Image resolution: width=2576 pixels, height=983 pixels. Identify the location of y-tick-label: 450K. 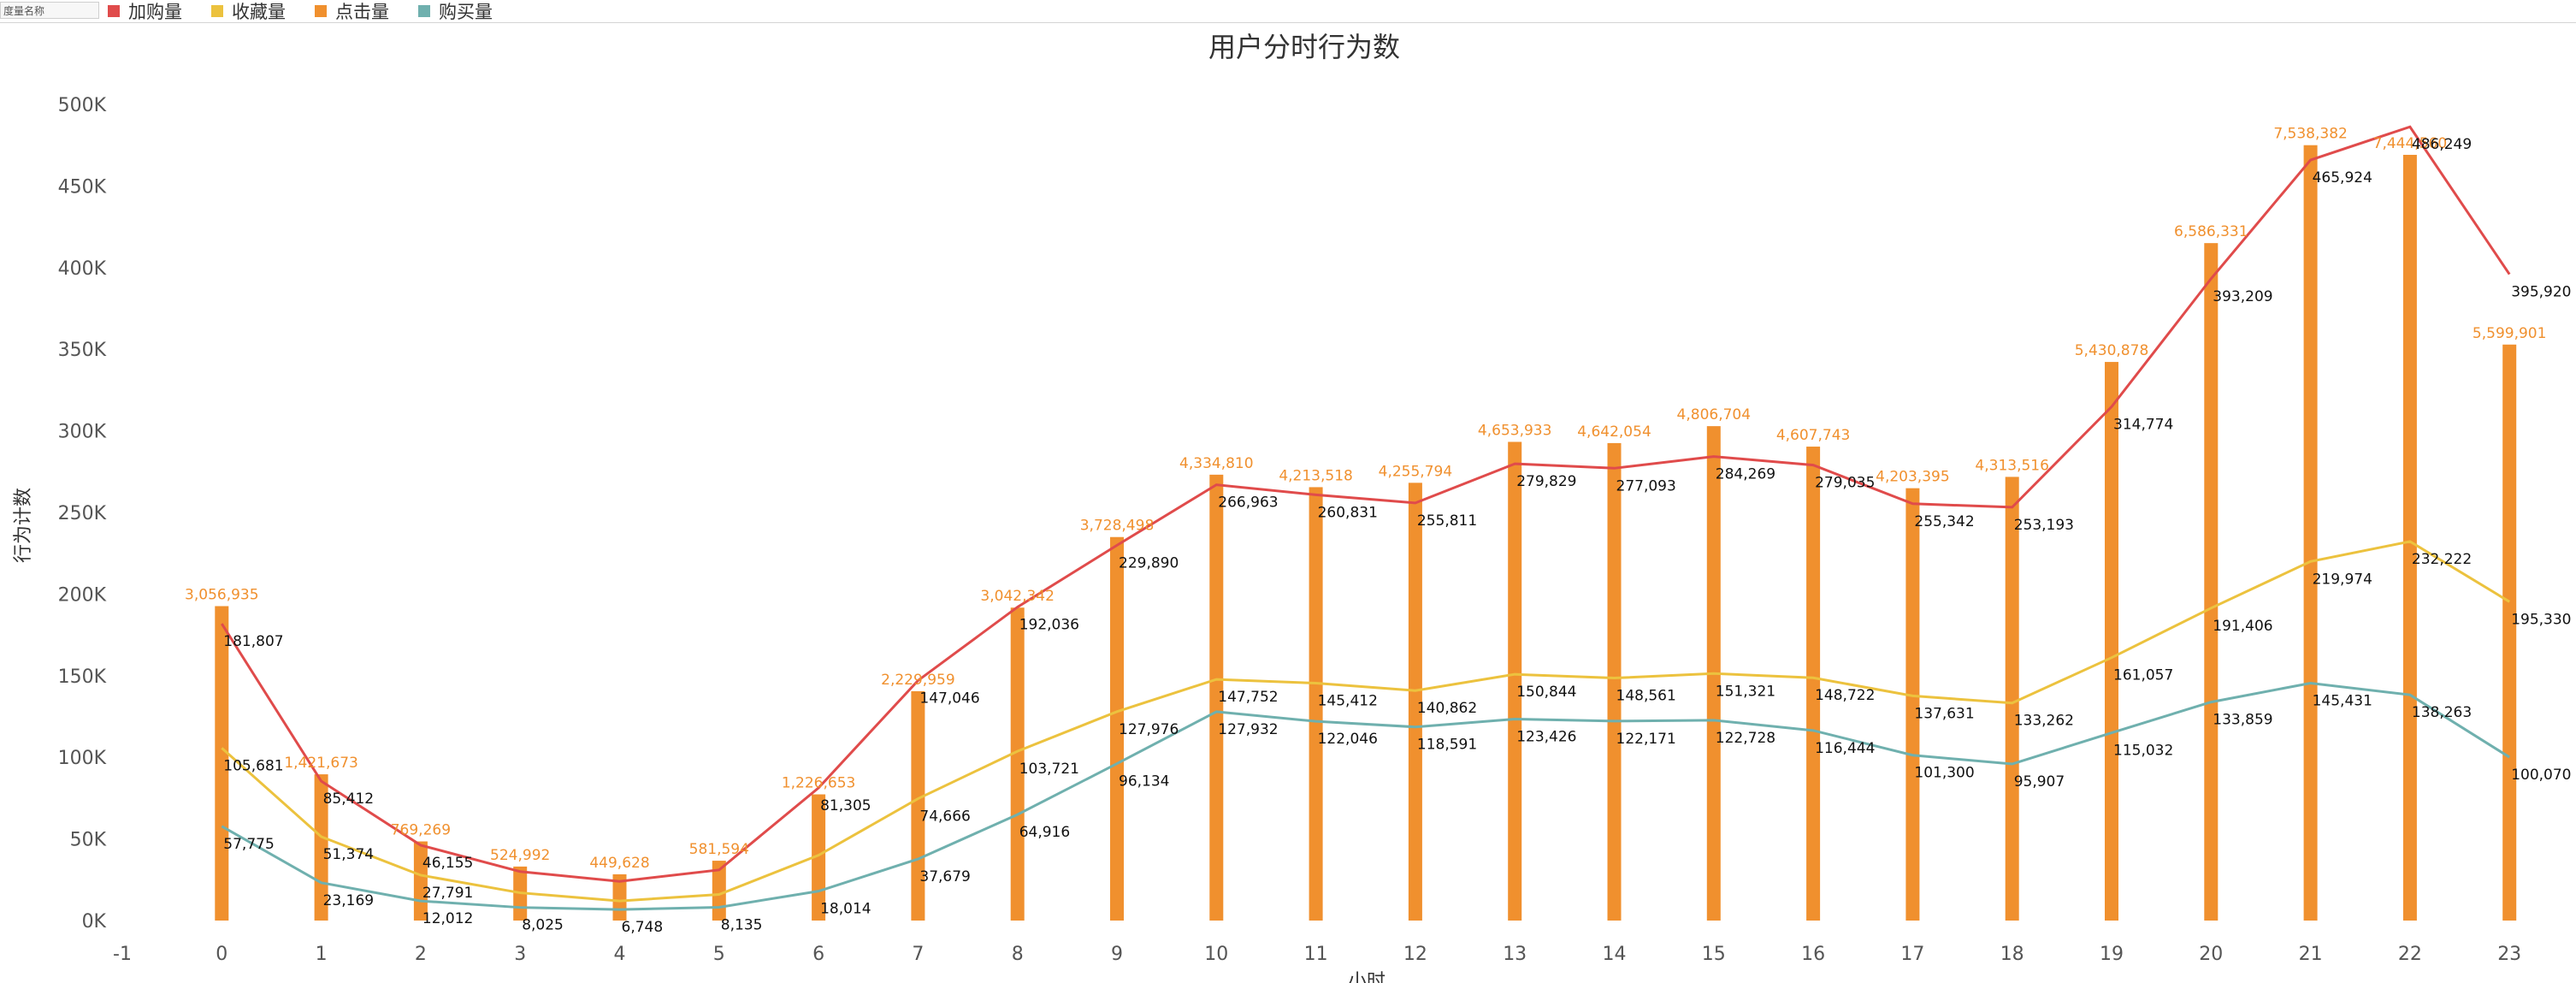
(82, 187).